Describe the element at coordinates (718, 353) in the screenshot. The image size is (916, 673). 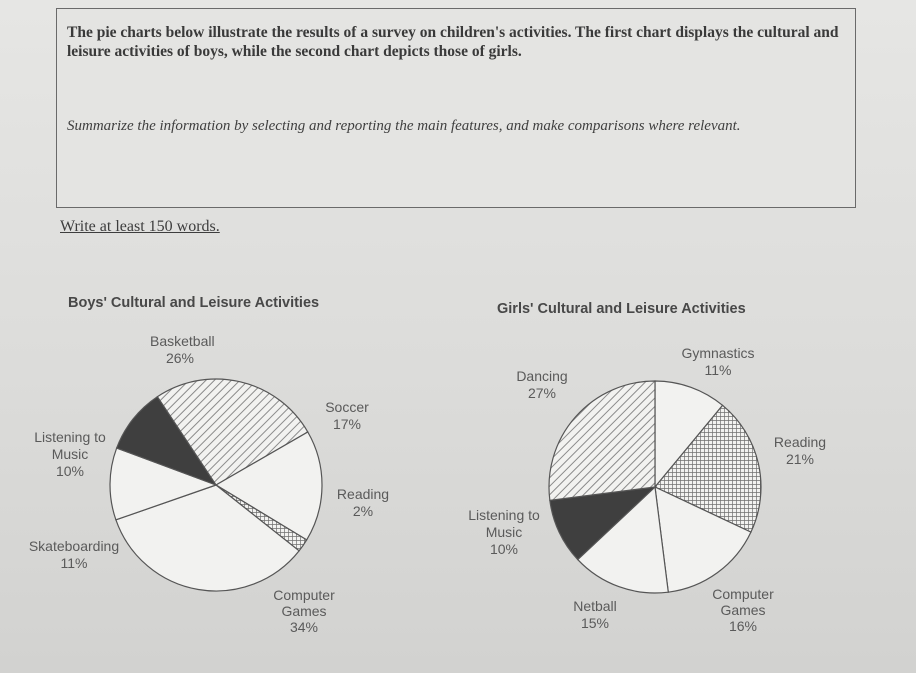
I see `slice-name: Gymnastics` at that location.